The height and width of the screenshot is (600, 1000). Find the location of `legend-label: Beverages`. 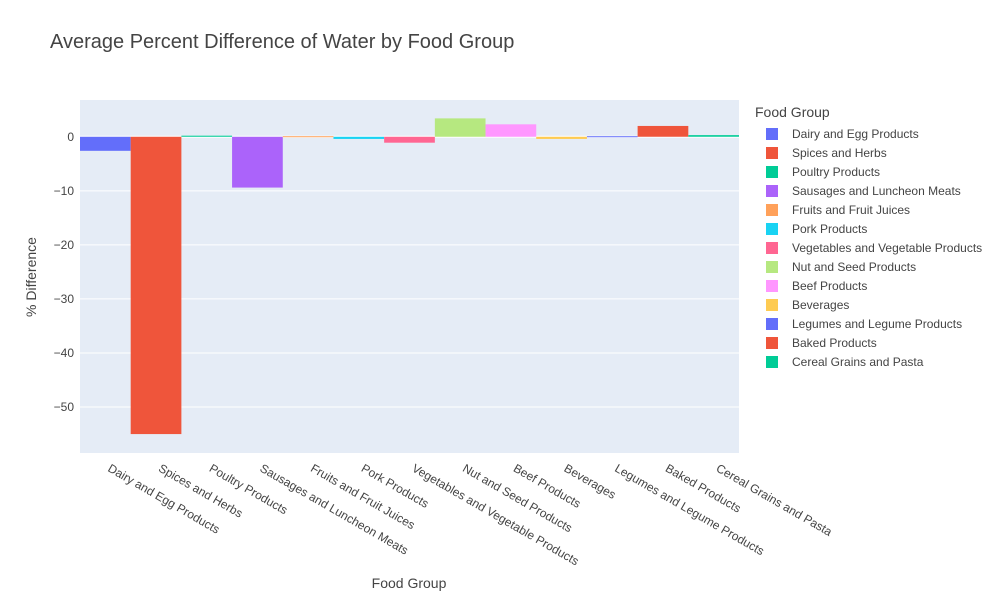

legend-label: Beverages is located at coordinates (821, 304).